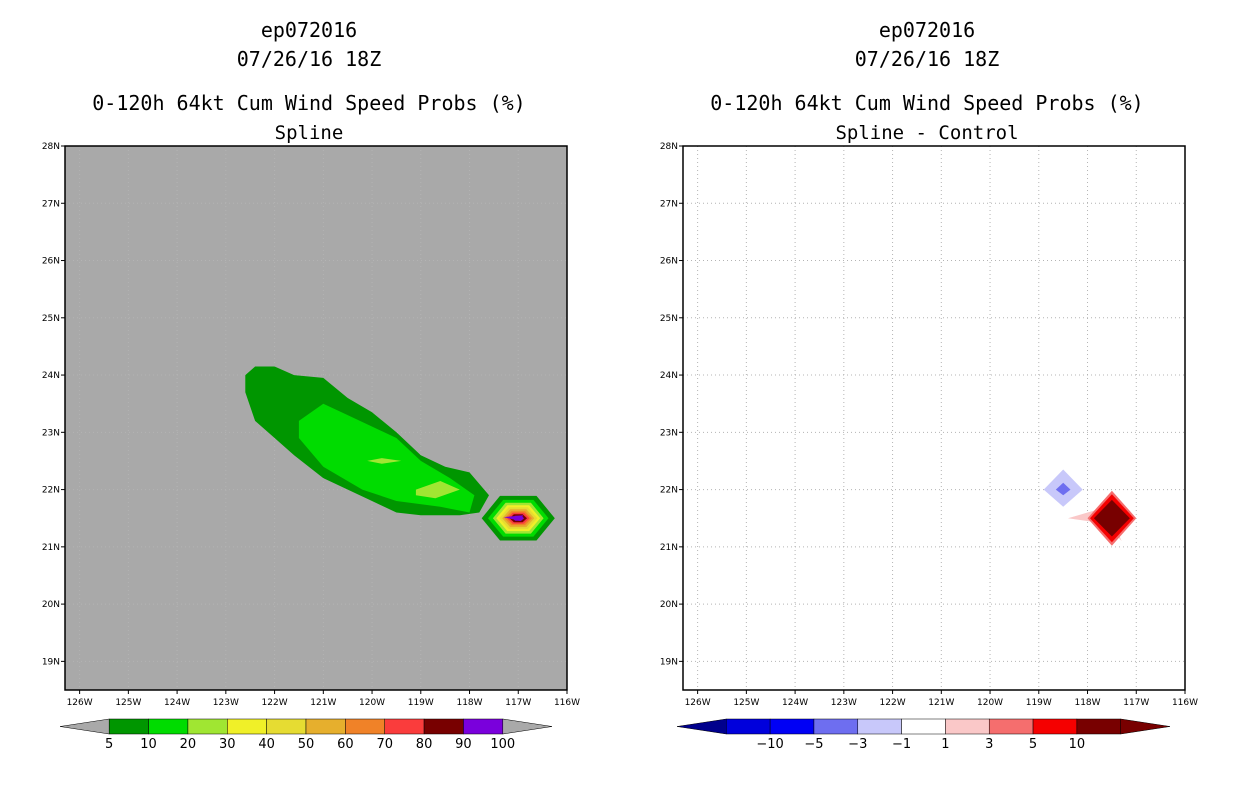 The height and width of the screenshot is (800, 1236). Describe the element at coordinates (188, 744) in the screenshot. I see `colorbar-label: 20` at that location.